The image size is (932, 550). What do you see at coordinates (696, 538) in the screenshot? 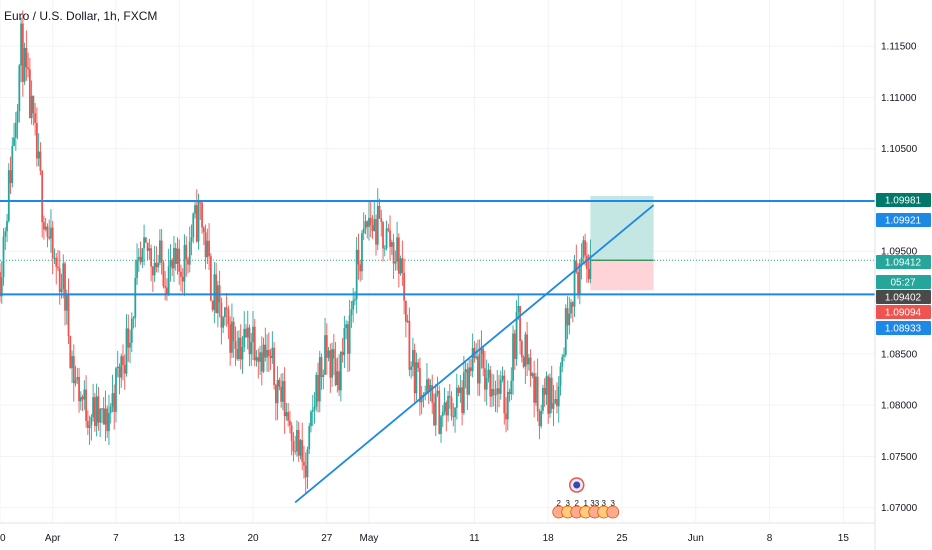
I see `time-tick-label: Jun` at bounding box center [696, 538].